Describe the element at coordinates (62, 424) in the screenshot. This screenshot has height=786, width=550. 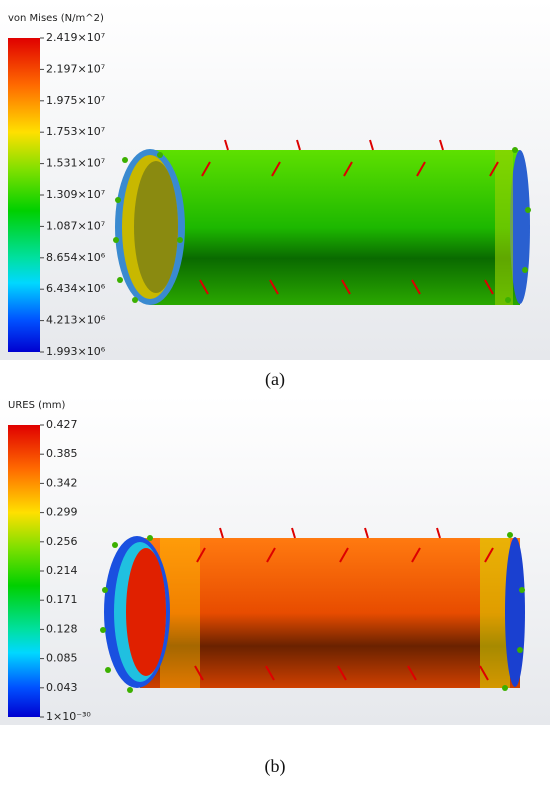
I see `colorbar-label: 0.427` at that location.